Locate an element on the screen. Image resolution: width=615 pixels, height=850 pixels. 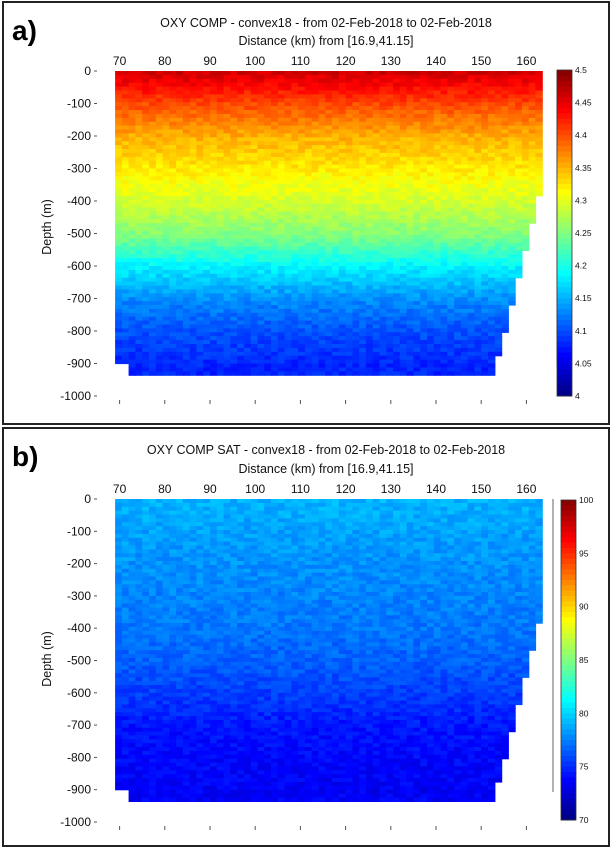
colorbar-segment is located at coordinates (564, 214).